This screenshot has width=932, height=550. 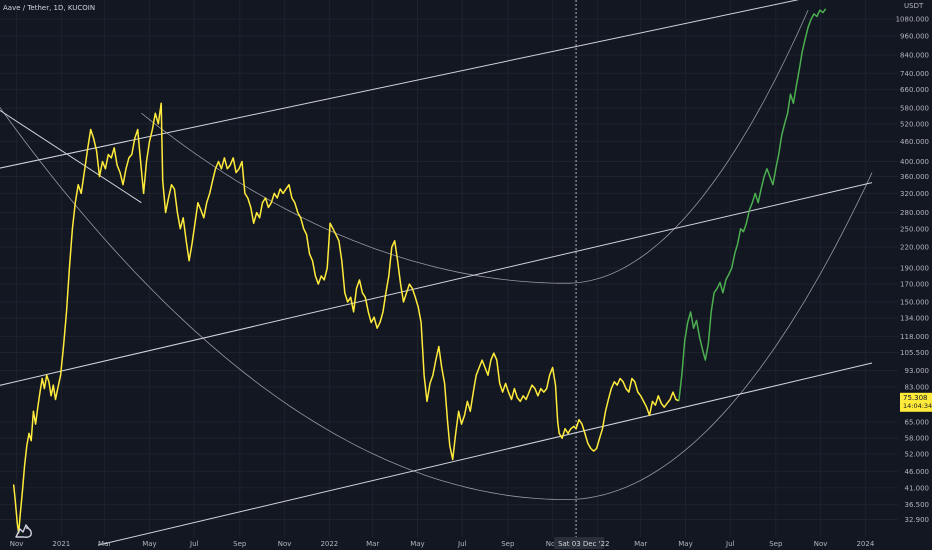 I want to click on price-tick-label: 118.000, so click(x=914, y=337).